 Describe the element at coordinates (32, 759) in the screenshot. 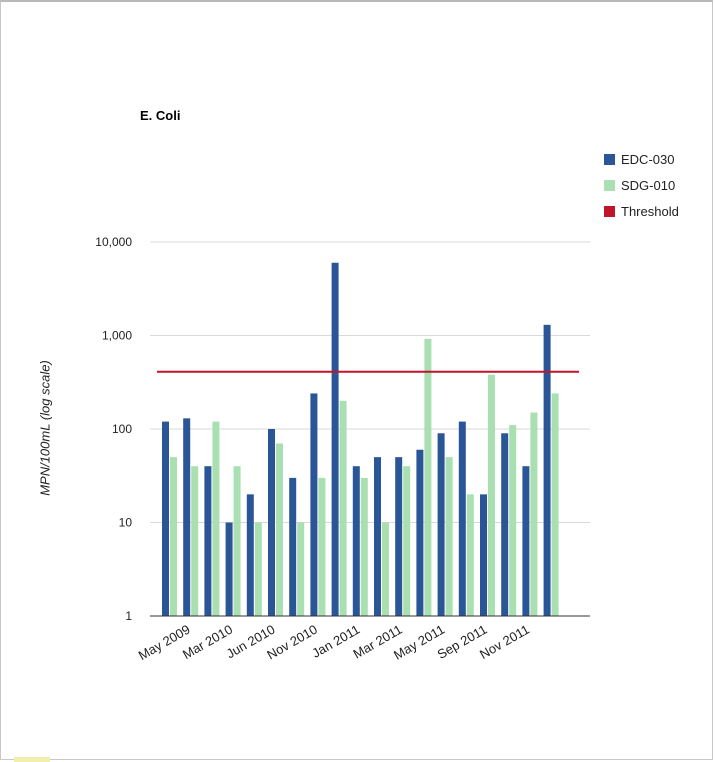

I see `bottom-tab` at that location.